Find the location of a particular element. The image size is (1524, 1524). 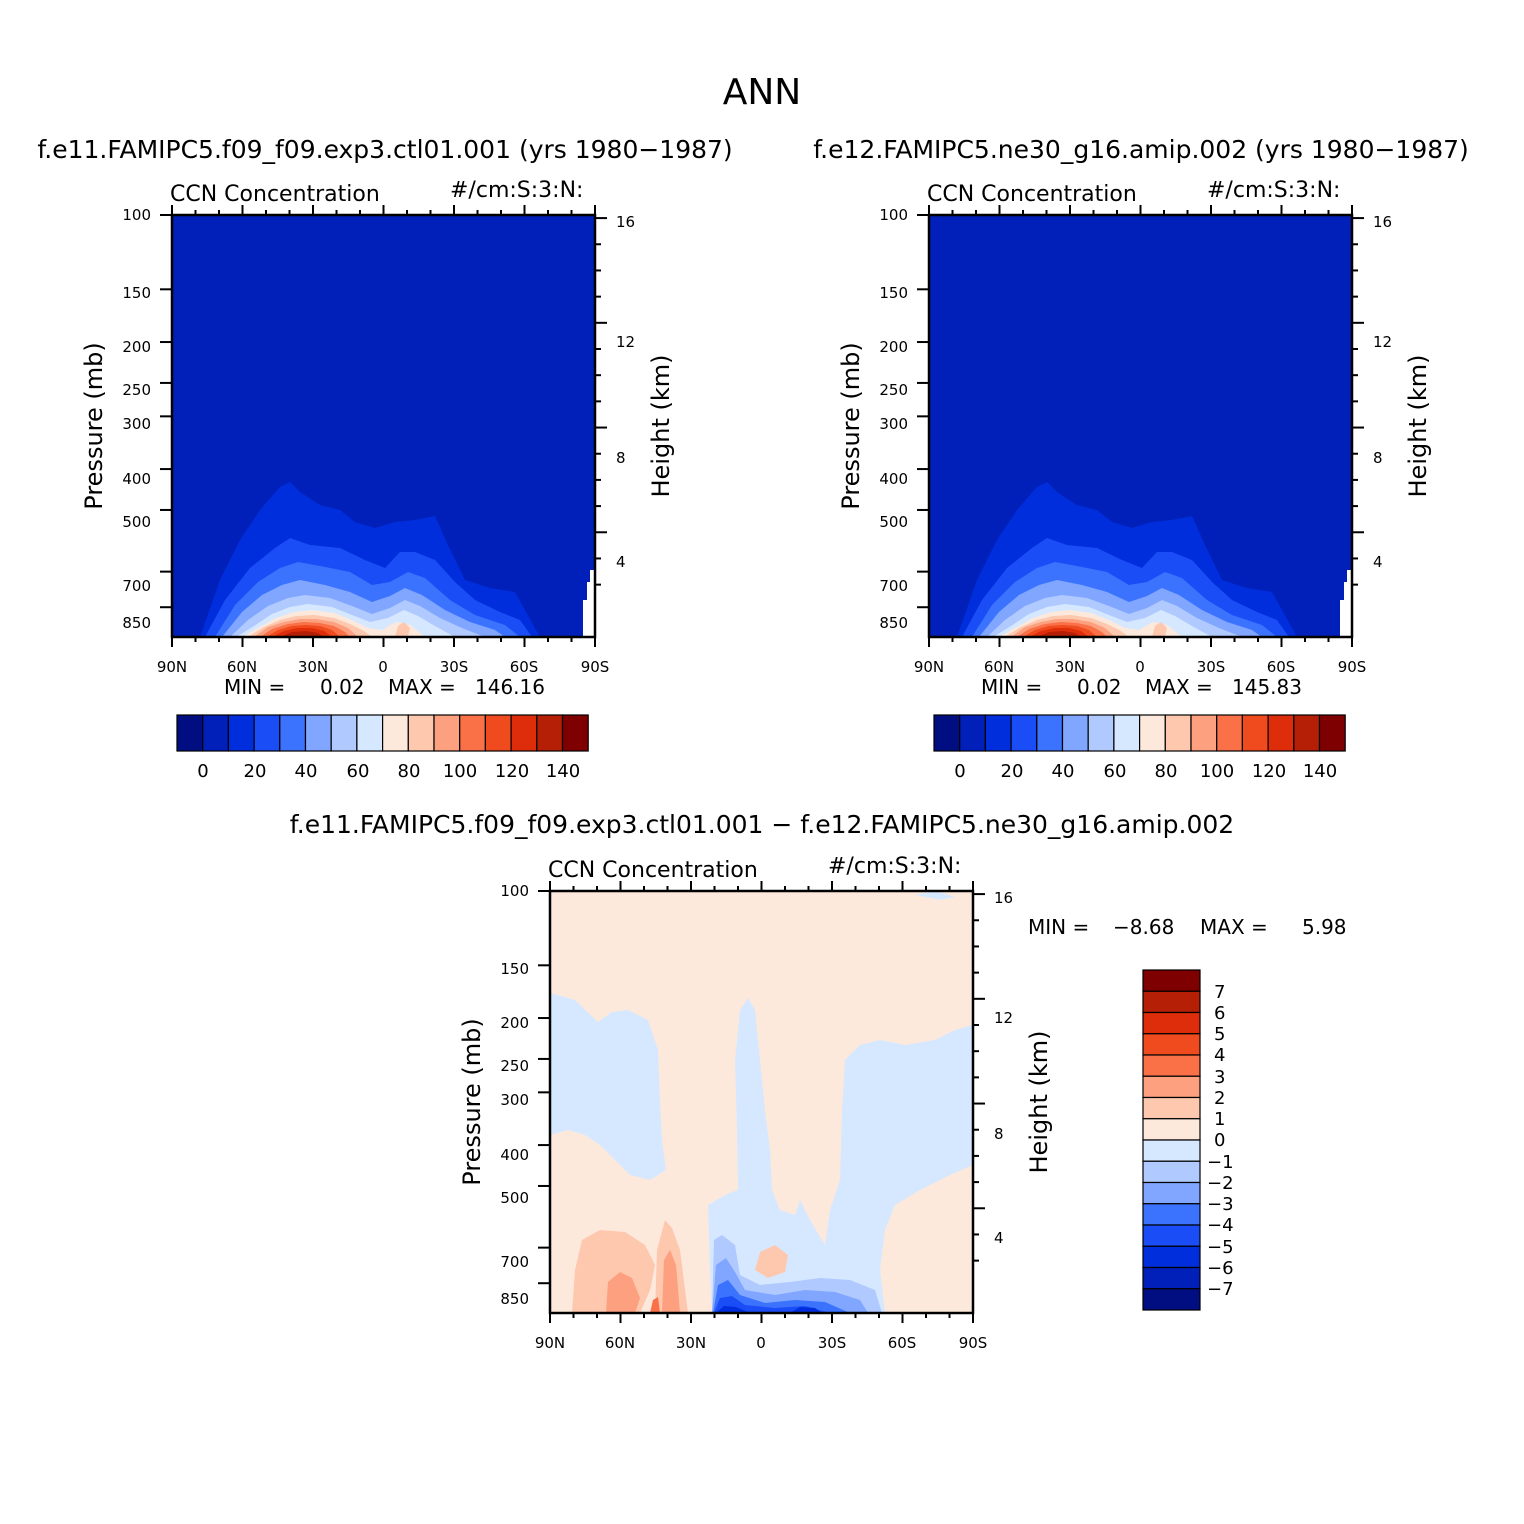

contour-field is located at coordinates (1140, 426).